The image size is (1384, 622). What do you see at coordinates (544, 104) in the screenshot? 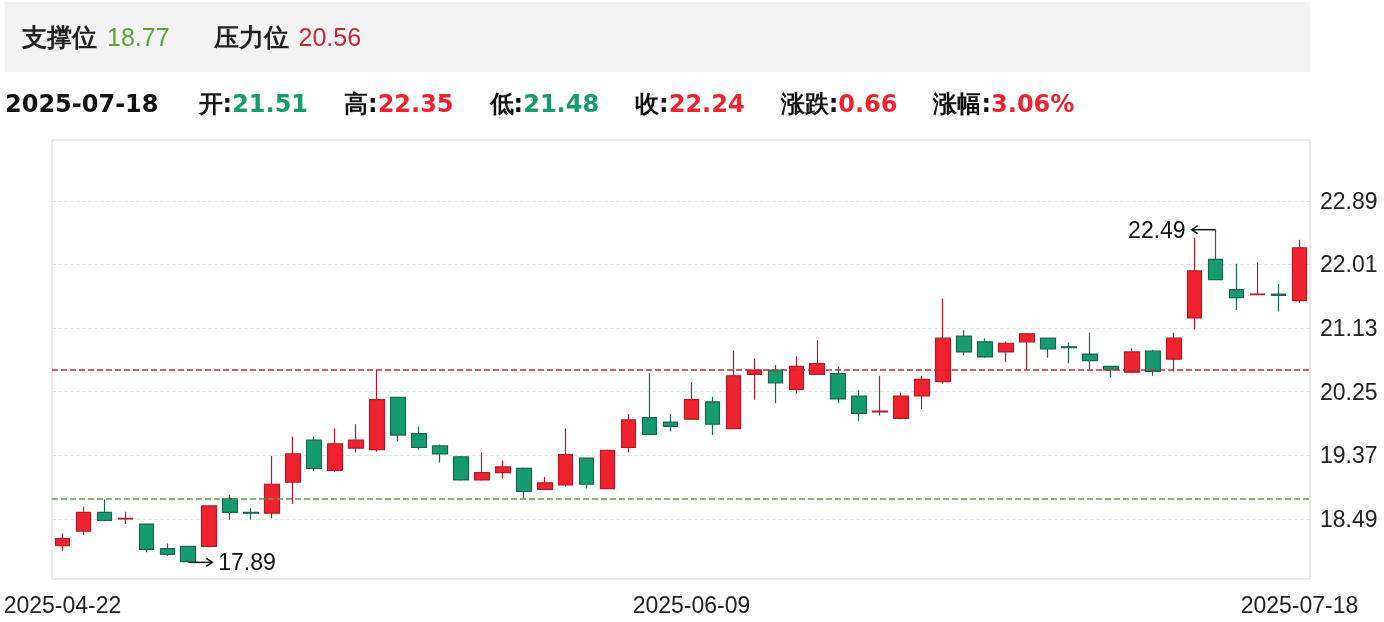
I see `text: 低:21.48` at bounding box center [544, 104].